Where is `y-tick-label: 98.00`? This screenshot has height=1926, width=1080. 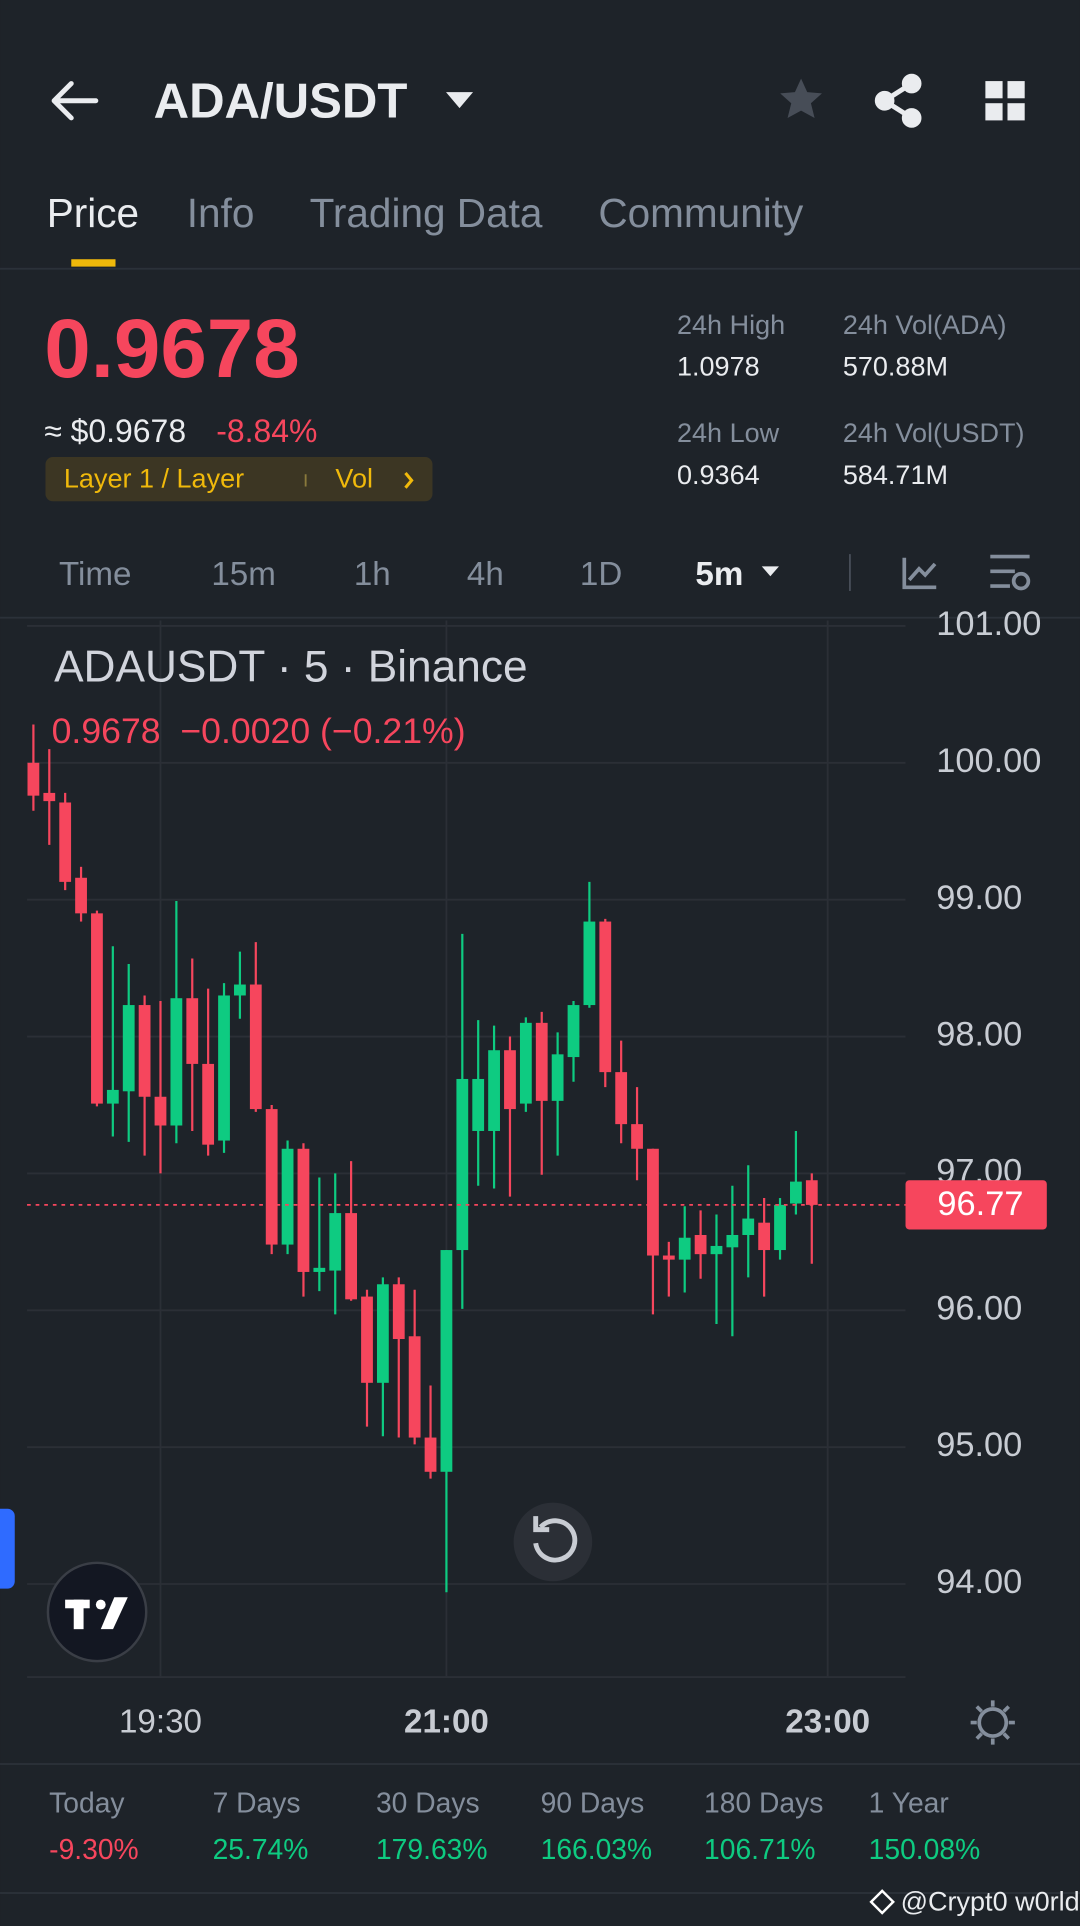
y-tick-label: 98.00 is located at coordinates (979, 1035).